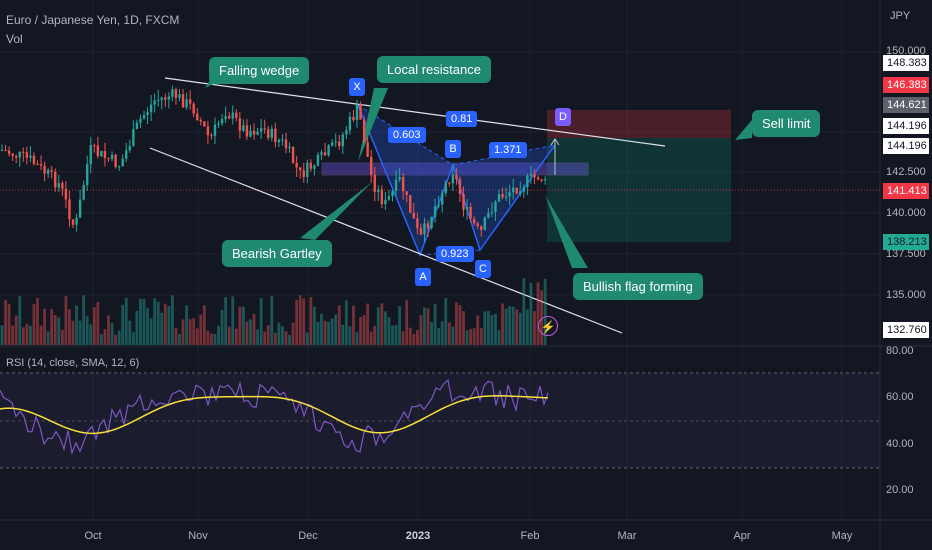 The width and height of the screenshot is (932, 550). What do you see at coordinates (530, 536) in the screenshot?
I see `time-tick: Feb` at bounding box center [530, 536].